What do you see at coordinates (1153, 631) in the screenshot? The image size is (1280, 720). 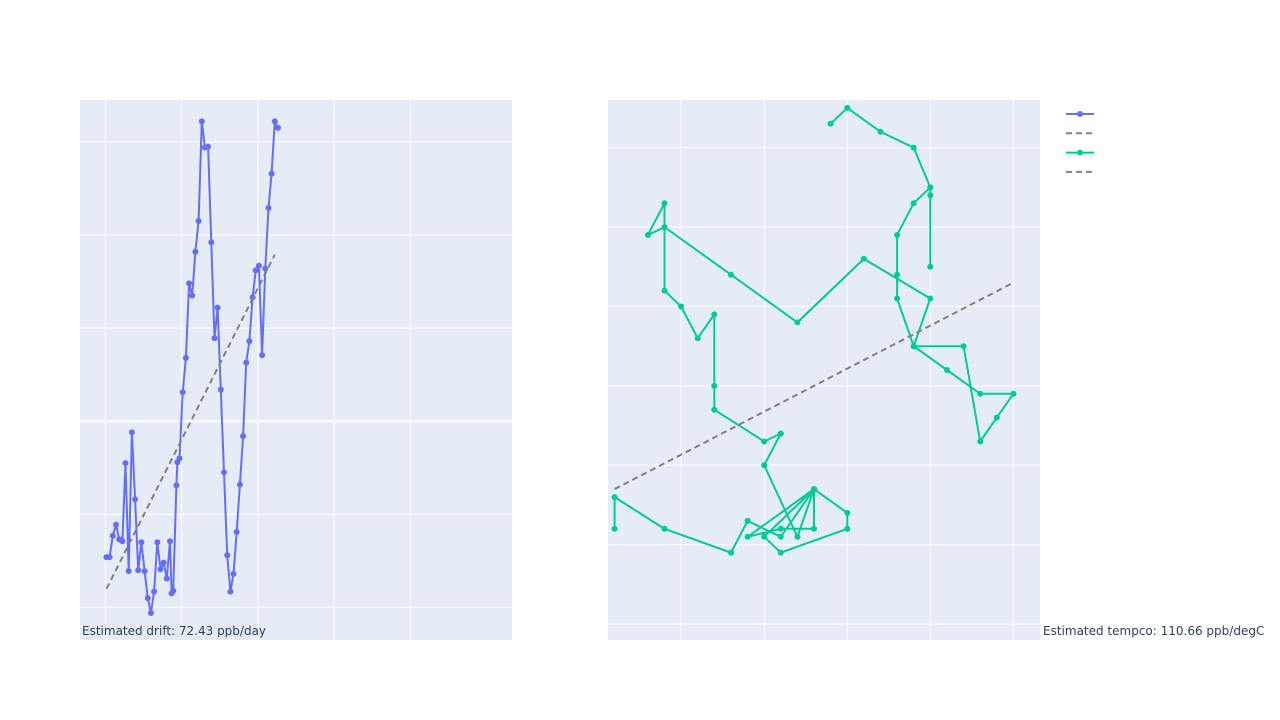 I see `tempco-annotation: Estimated tempco: 110.66 ppb/degC` at bounding box center [1153, 631].